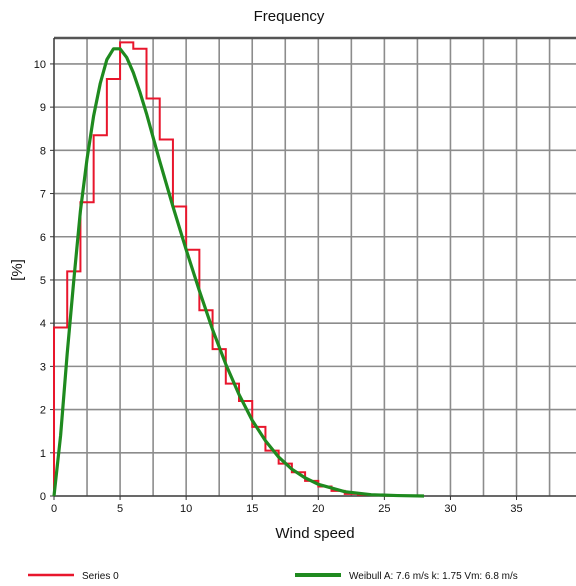 The image size is (576, 586). What do you see at coordinates (120, 509) in the screenshot?
I see `x-tick-label: 5` at bounding box center [120, 509].